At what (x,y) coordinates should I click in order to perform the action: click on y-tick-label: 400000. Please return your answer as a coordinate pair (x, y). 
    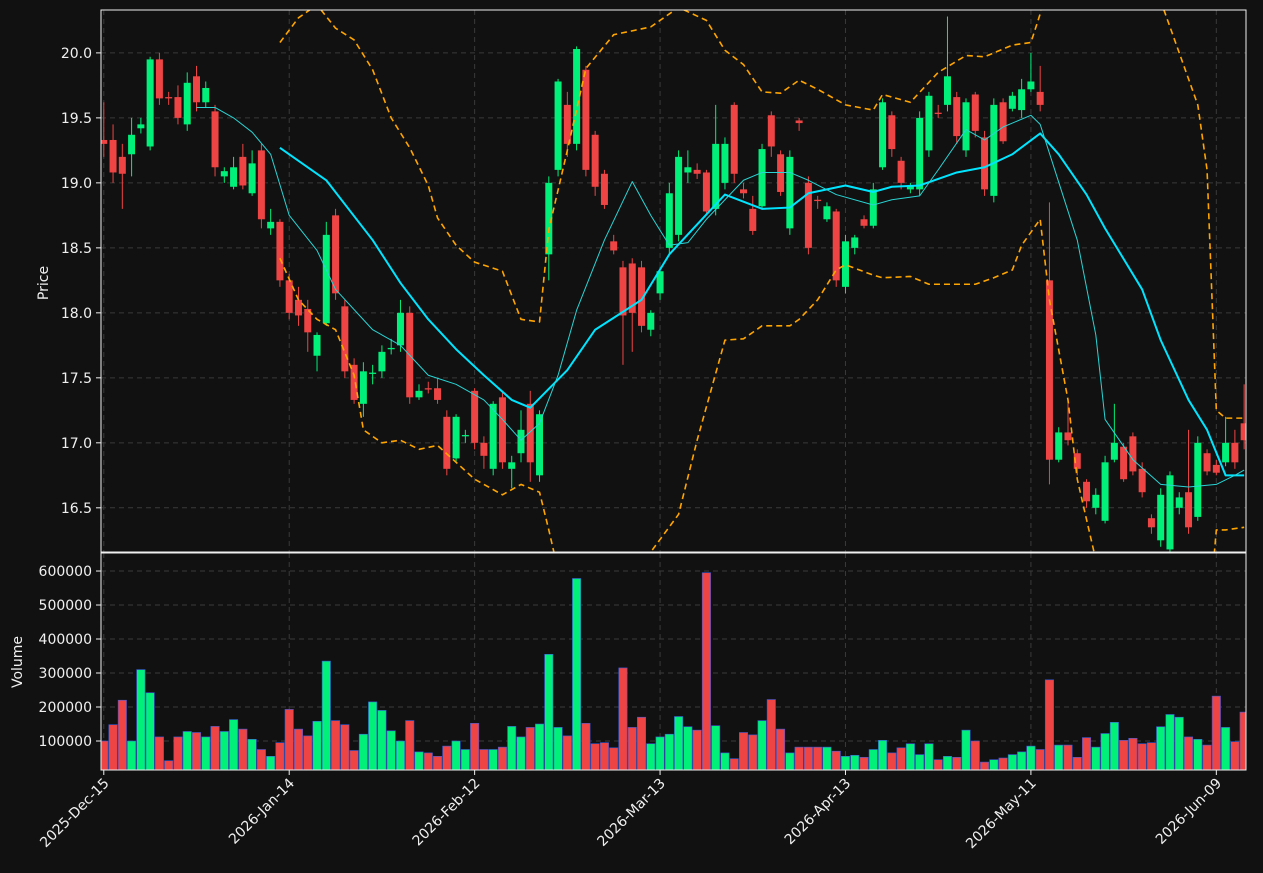
    Looking at the image, I should click on (65, 640).